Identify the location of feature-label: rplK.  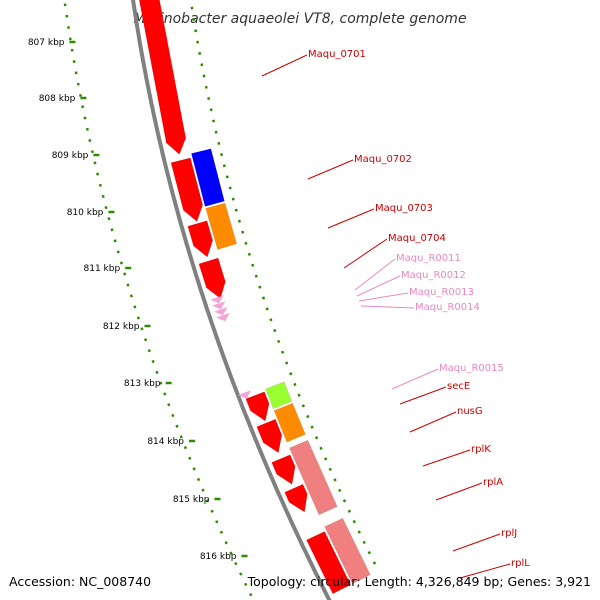
(481, 449).